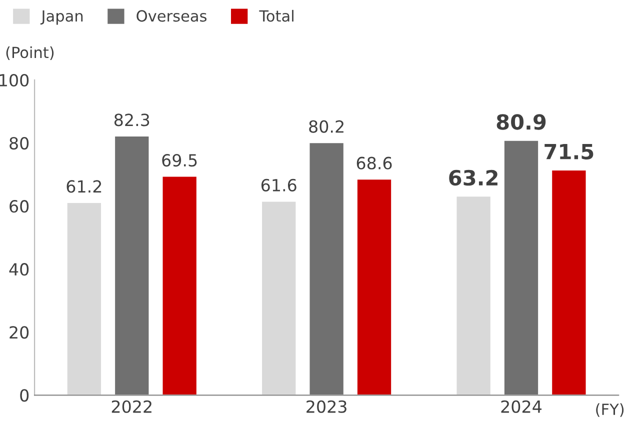 Image resolution: width=628 pixels, height=430 pixels. Describe the element at coordinates (569, 152) in the screenshot. I see `data-label: 71.5` at that location.